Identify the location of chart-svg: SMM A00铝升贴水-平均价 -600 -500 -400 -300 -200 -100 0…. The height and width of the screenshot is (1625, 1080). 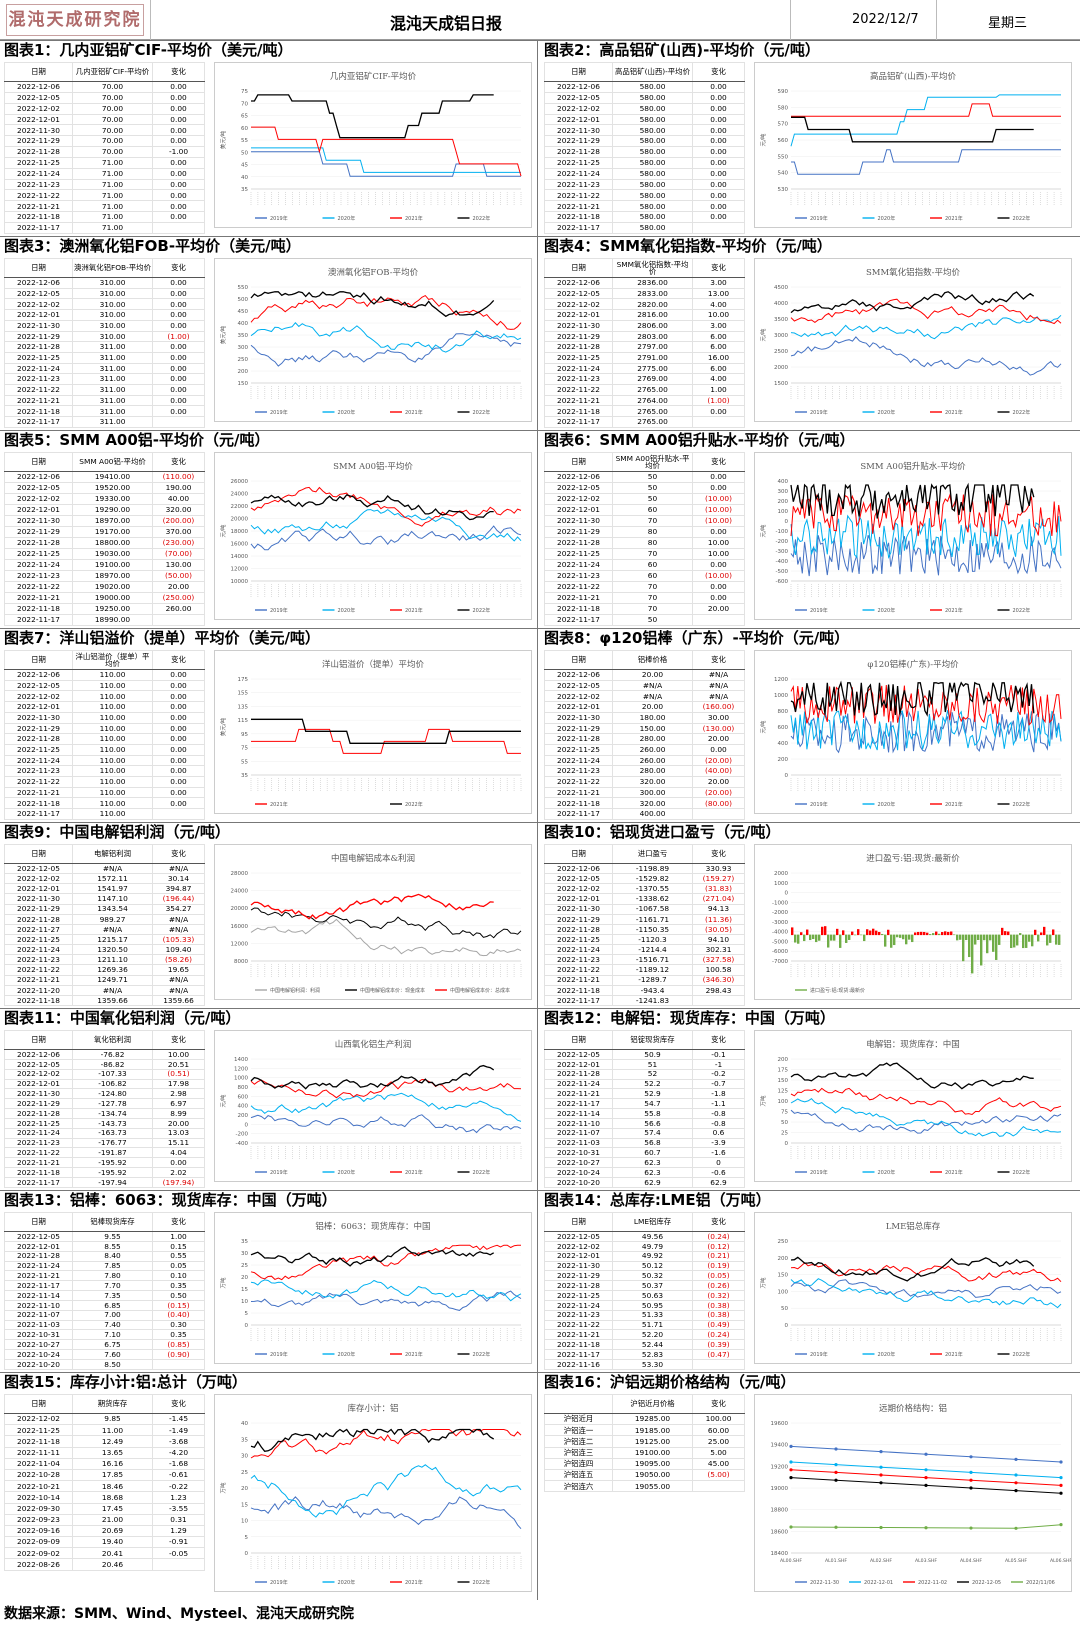
(910, 537).